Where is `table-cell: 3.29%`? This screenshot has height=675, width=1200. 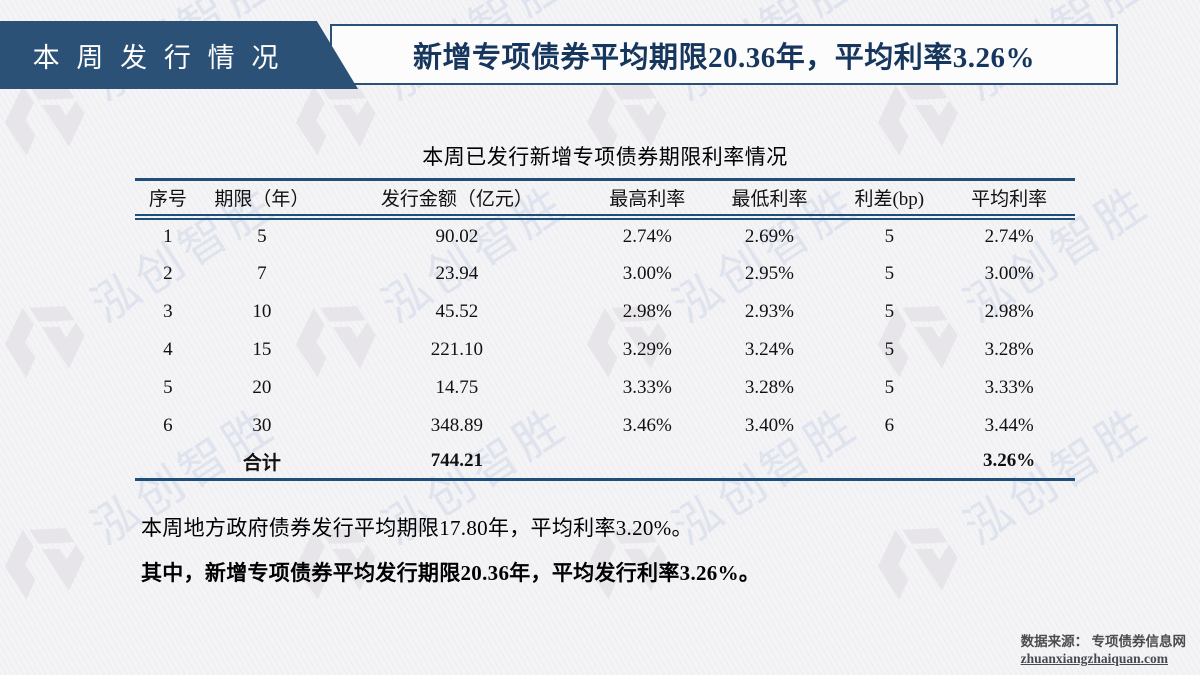
table-cell: 3.29% is located at coordinates (647, 349).